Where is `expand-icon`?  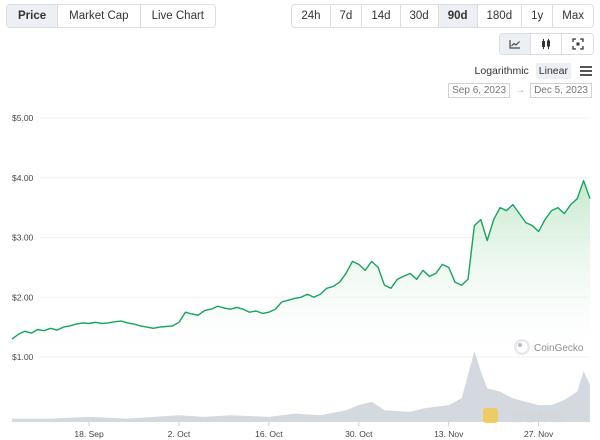 expand-icon is located at coordinates (577, 44).